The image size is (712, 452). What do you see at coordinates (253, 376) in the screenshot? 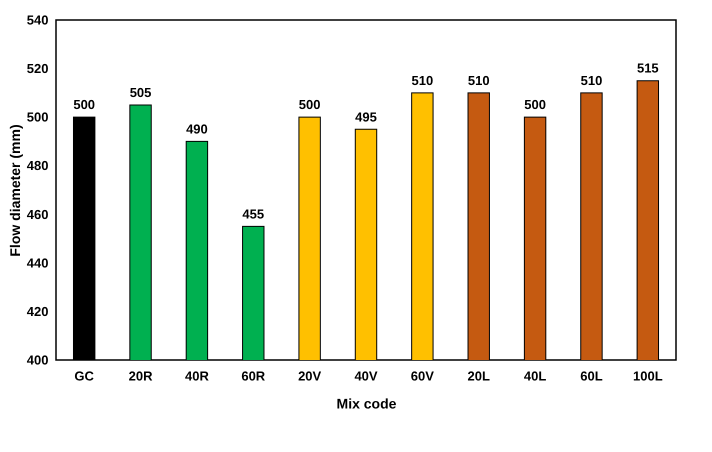
I see `x-tick-label: 60R` at bounding box center [253, 376].